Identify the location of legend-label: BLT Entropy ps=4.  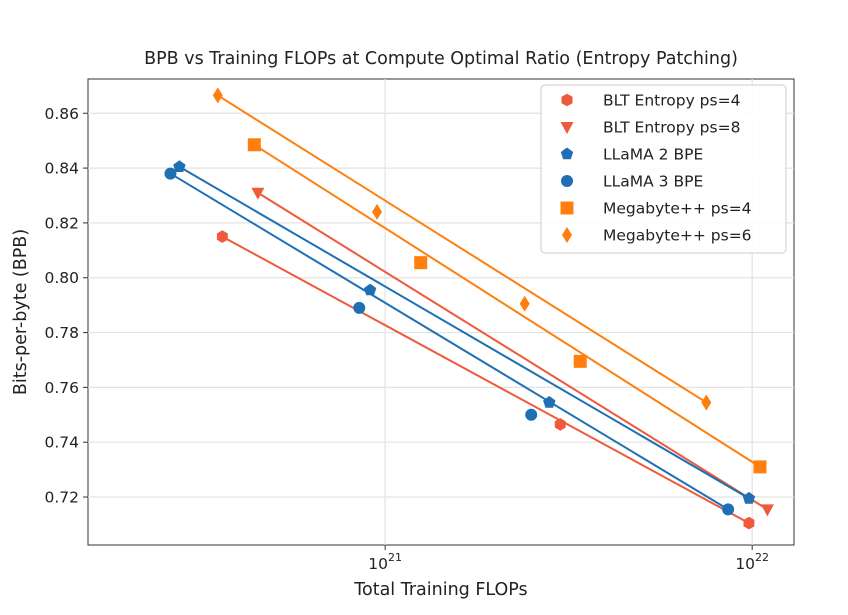
(671, 101).